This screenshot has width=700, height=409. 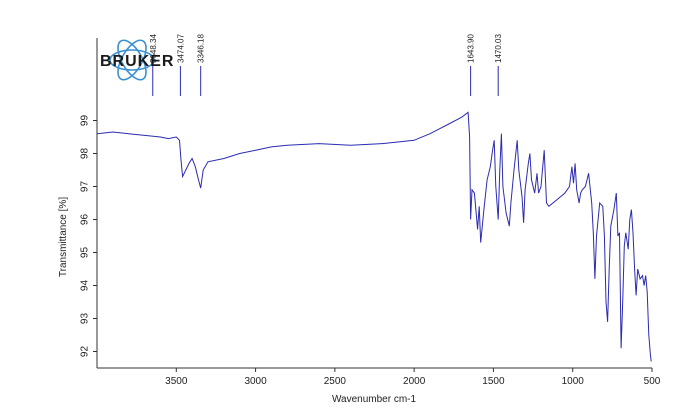 What do you see at coordinates (85, 220) in the screenshot?
I see `y-tick-label: 96` at bounding box center [85, 220].